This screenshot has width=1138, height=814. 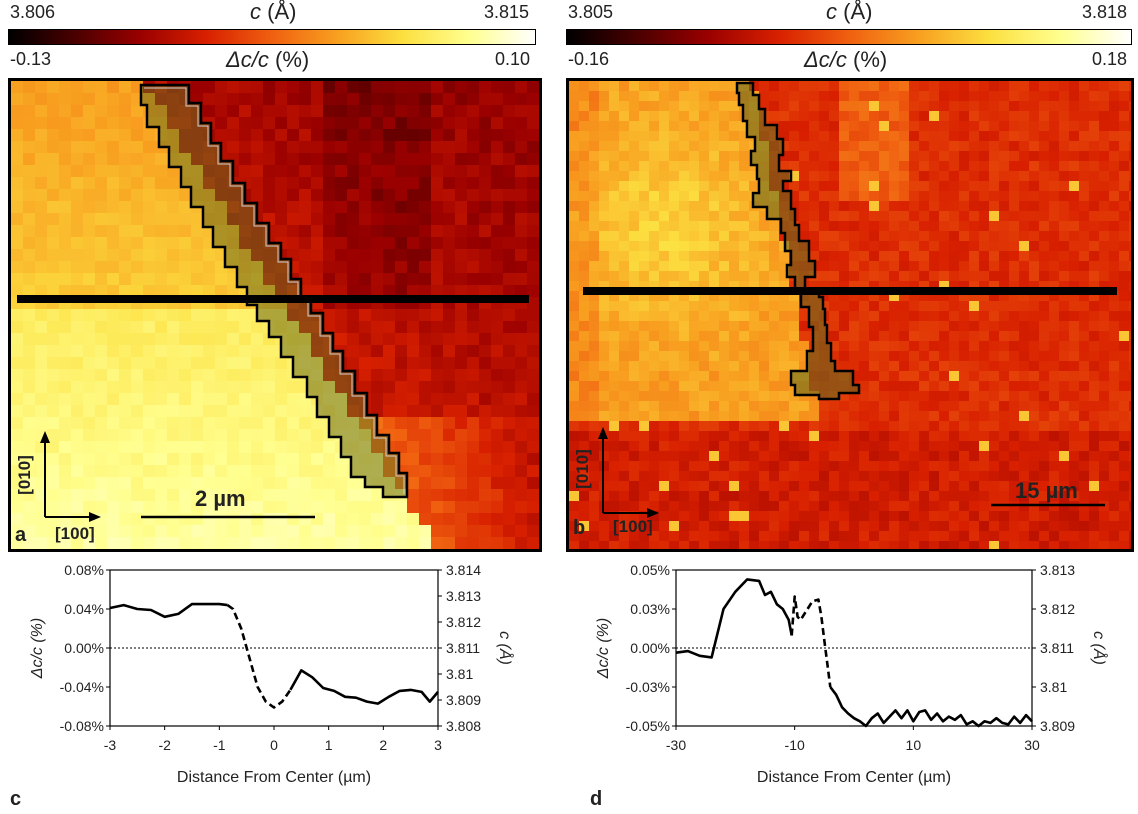 What do you see at coordinates (676, 745) in the screenshot?
I see `x-tick-label: -30` at bounding box center [676, 745].